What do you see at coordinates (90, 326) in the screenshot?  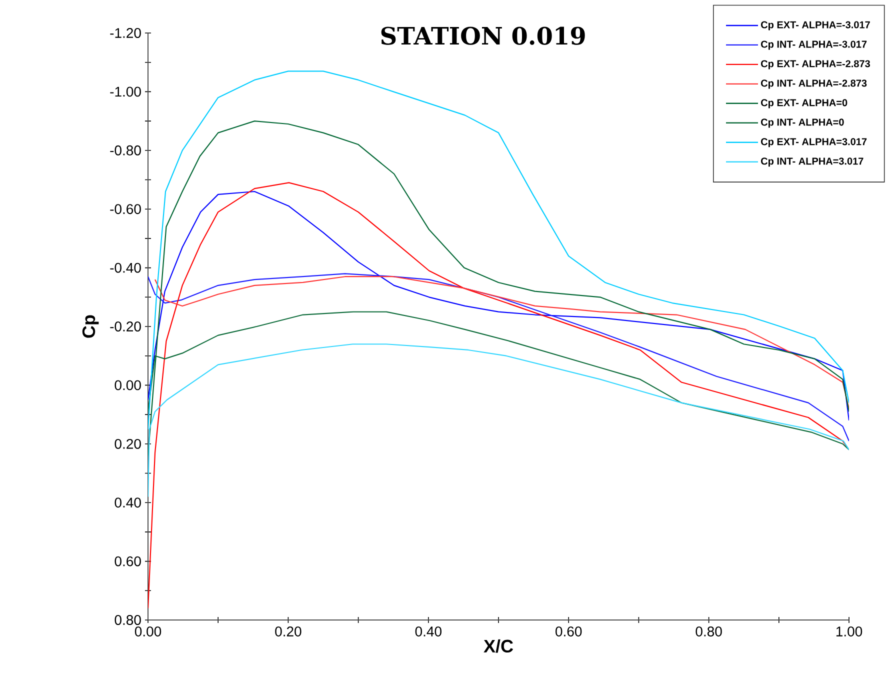 I see `y-axis-title: Cp` at bounding box center [90, 326].